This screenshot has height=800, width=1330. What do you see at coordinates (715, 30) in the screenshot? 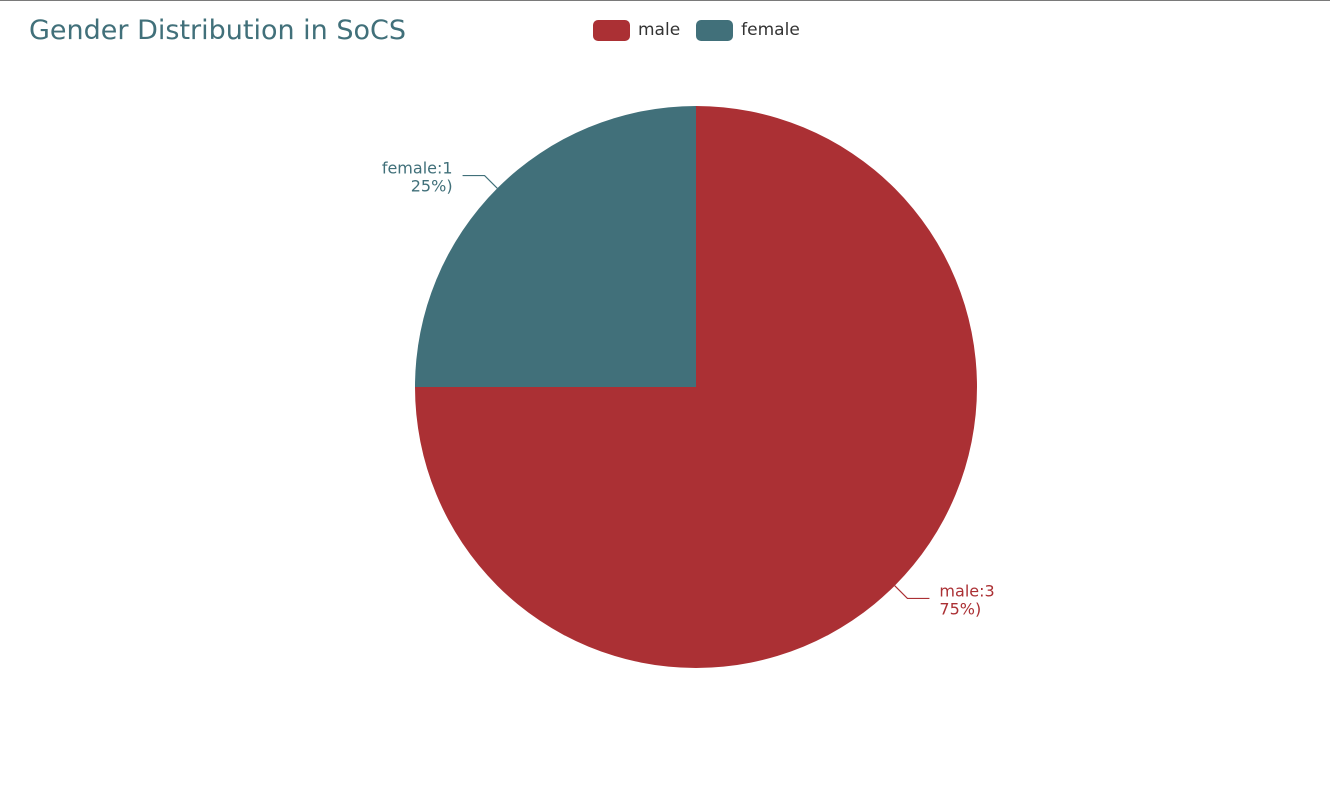
I see `legend-swatch-female` at bounding box center [715, 30].